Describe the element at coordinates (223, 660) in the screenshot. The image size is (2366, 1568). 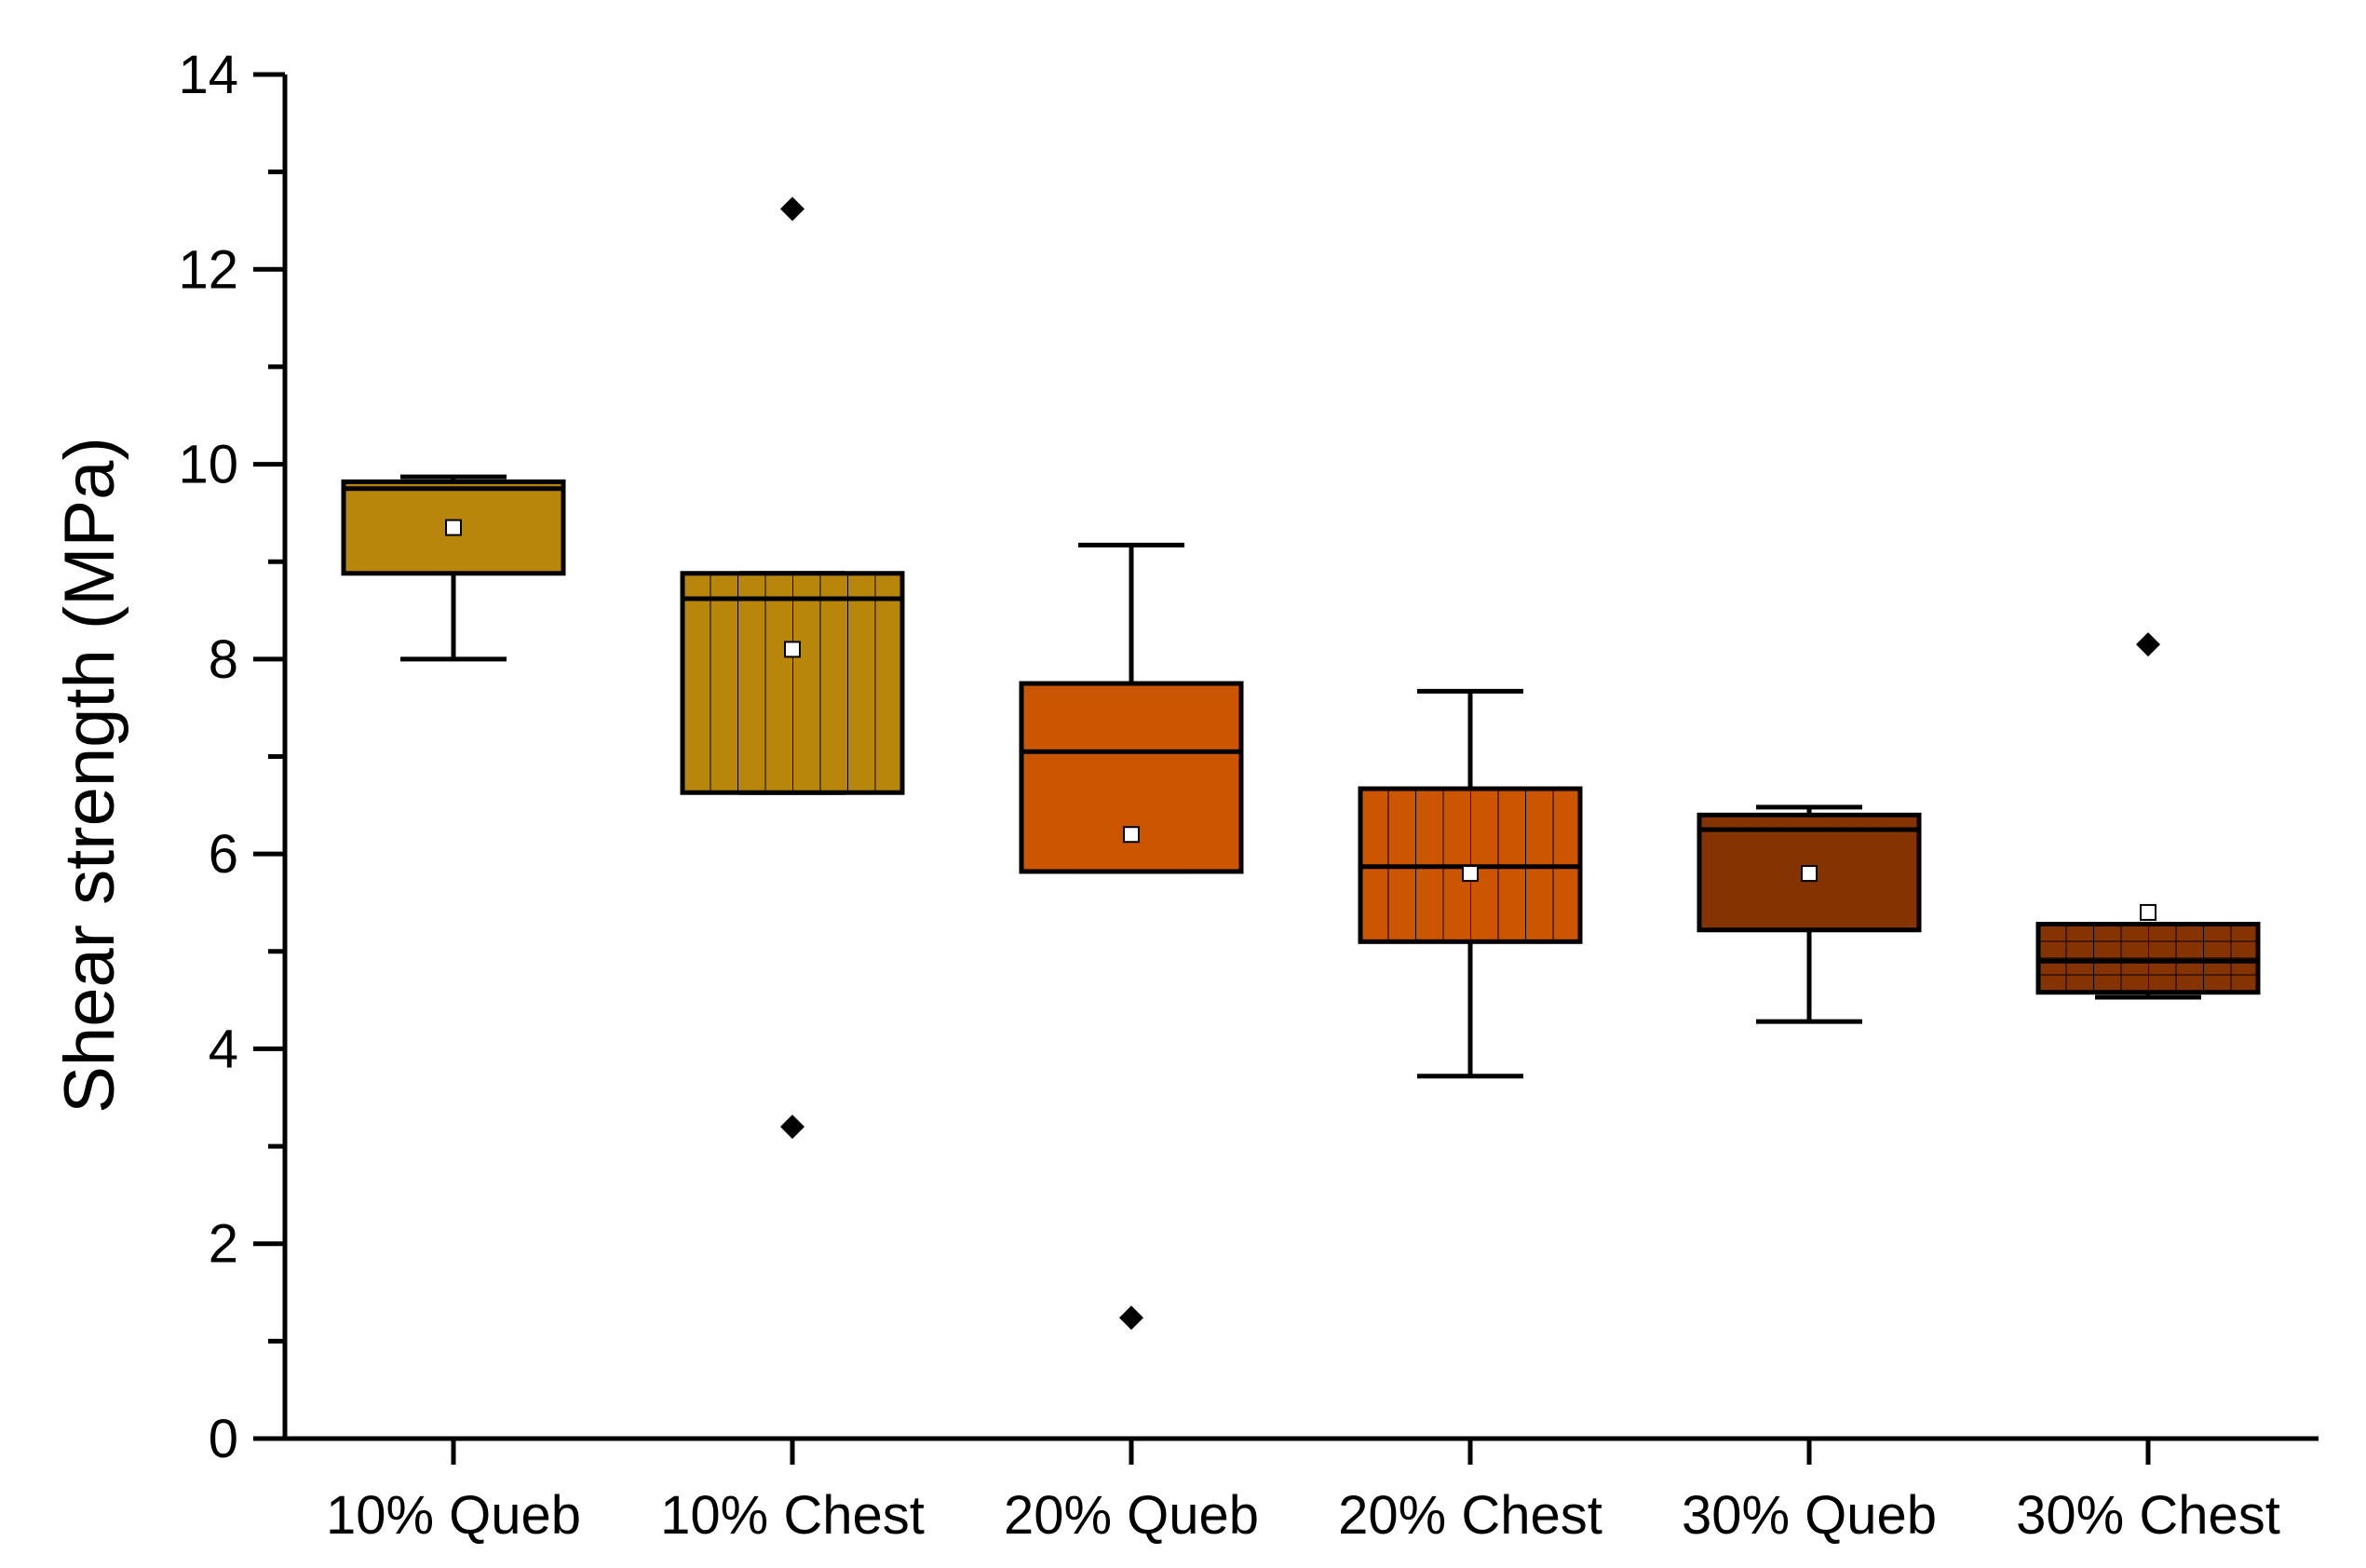
I see `y-tick-label: 8` at that location.